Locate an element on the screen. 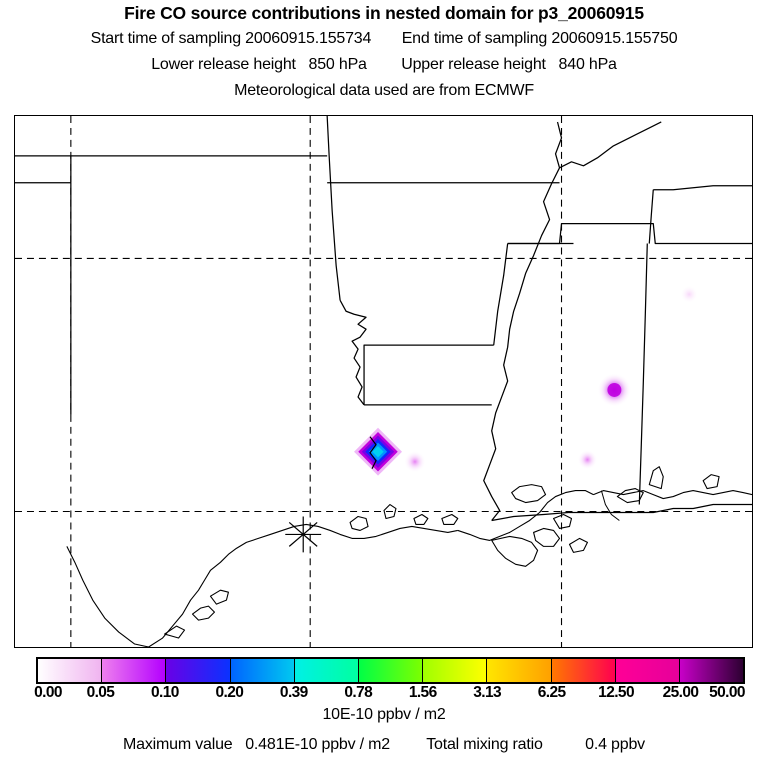  colorbar-tick-4: 0.39 is located at coordinates (293, 692).